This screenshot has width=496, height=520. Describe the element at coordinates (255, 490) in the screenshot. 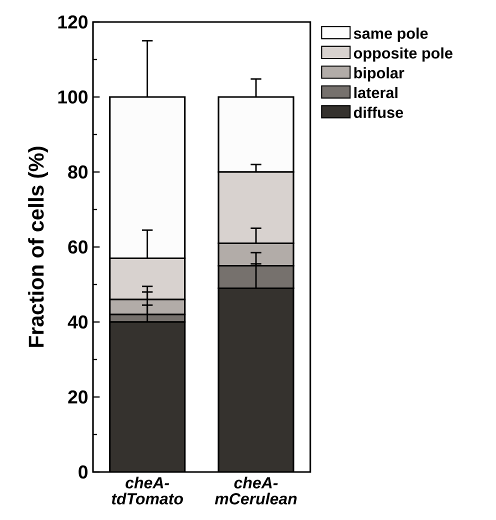

I see `x-tick-label: cheA-mCerulean` at that location.